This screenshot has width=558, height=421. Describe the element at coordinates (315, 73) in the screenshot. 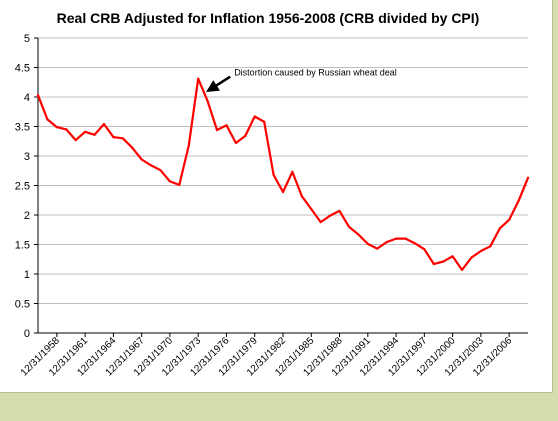

I see `annotation-text: Distortion caused by Russian wheat deal` at that location.